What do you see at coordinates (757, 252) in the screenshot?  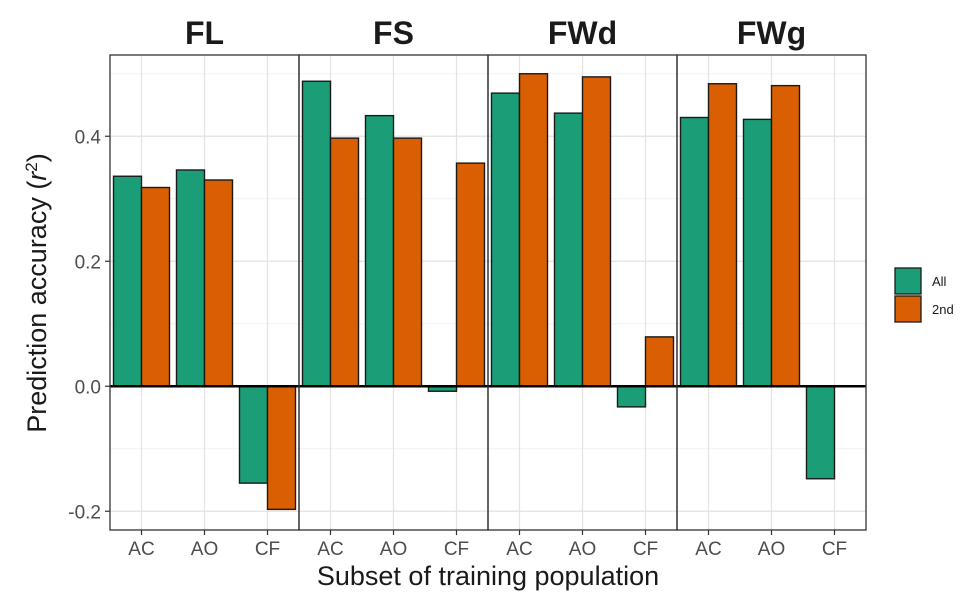 I see `bar-FWg-AO-All` at bounding box center [757, 252].